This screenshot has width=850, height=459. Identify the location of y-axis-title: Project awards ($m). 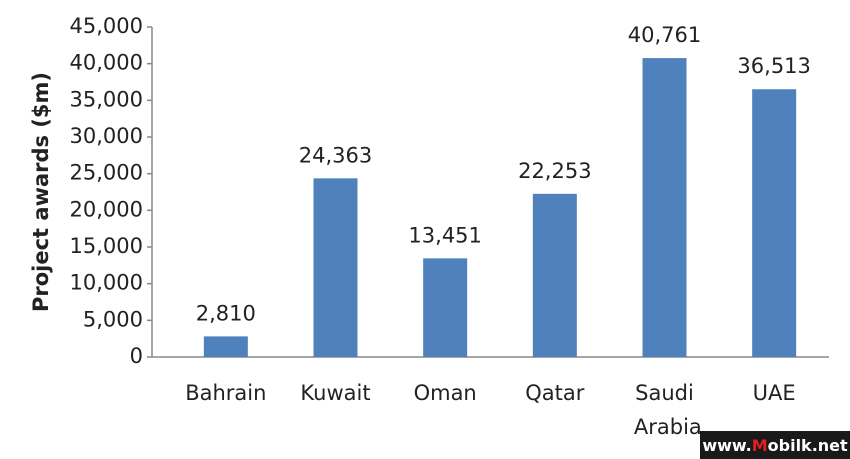
(41, 192).